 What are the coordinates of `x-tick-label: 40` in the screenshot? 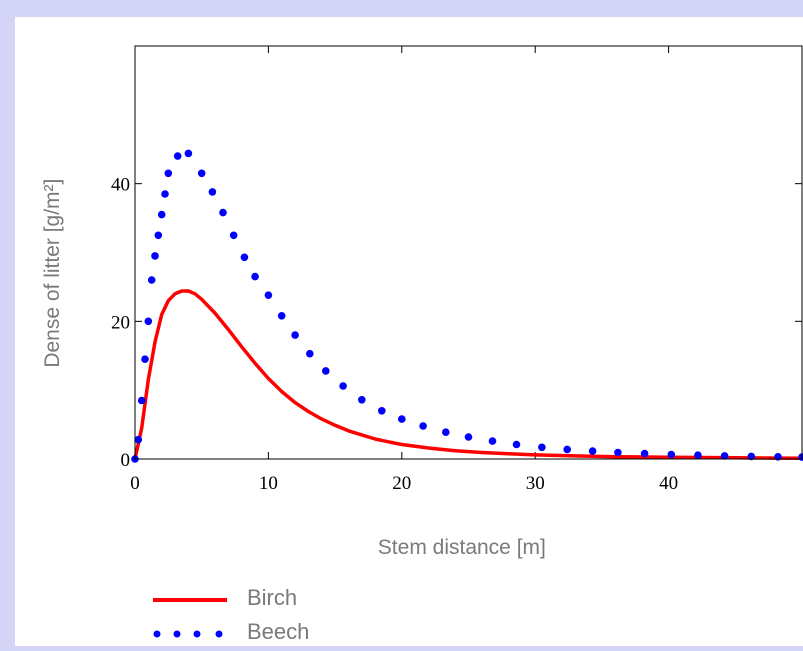 It's located at (668, 483).